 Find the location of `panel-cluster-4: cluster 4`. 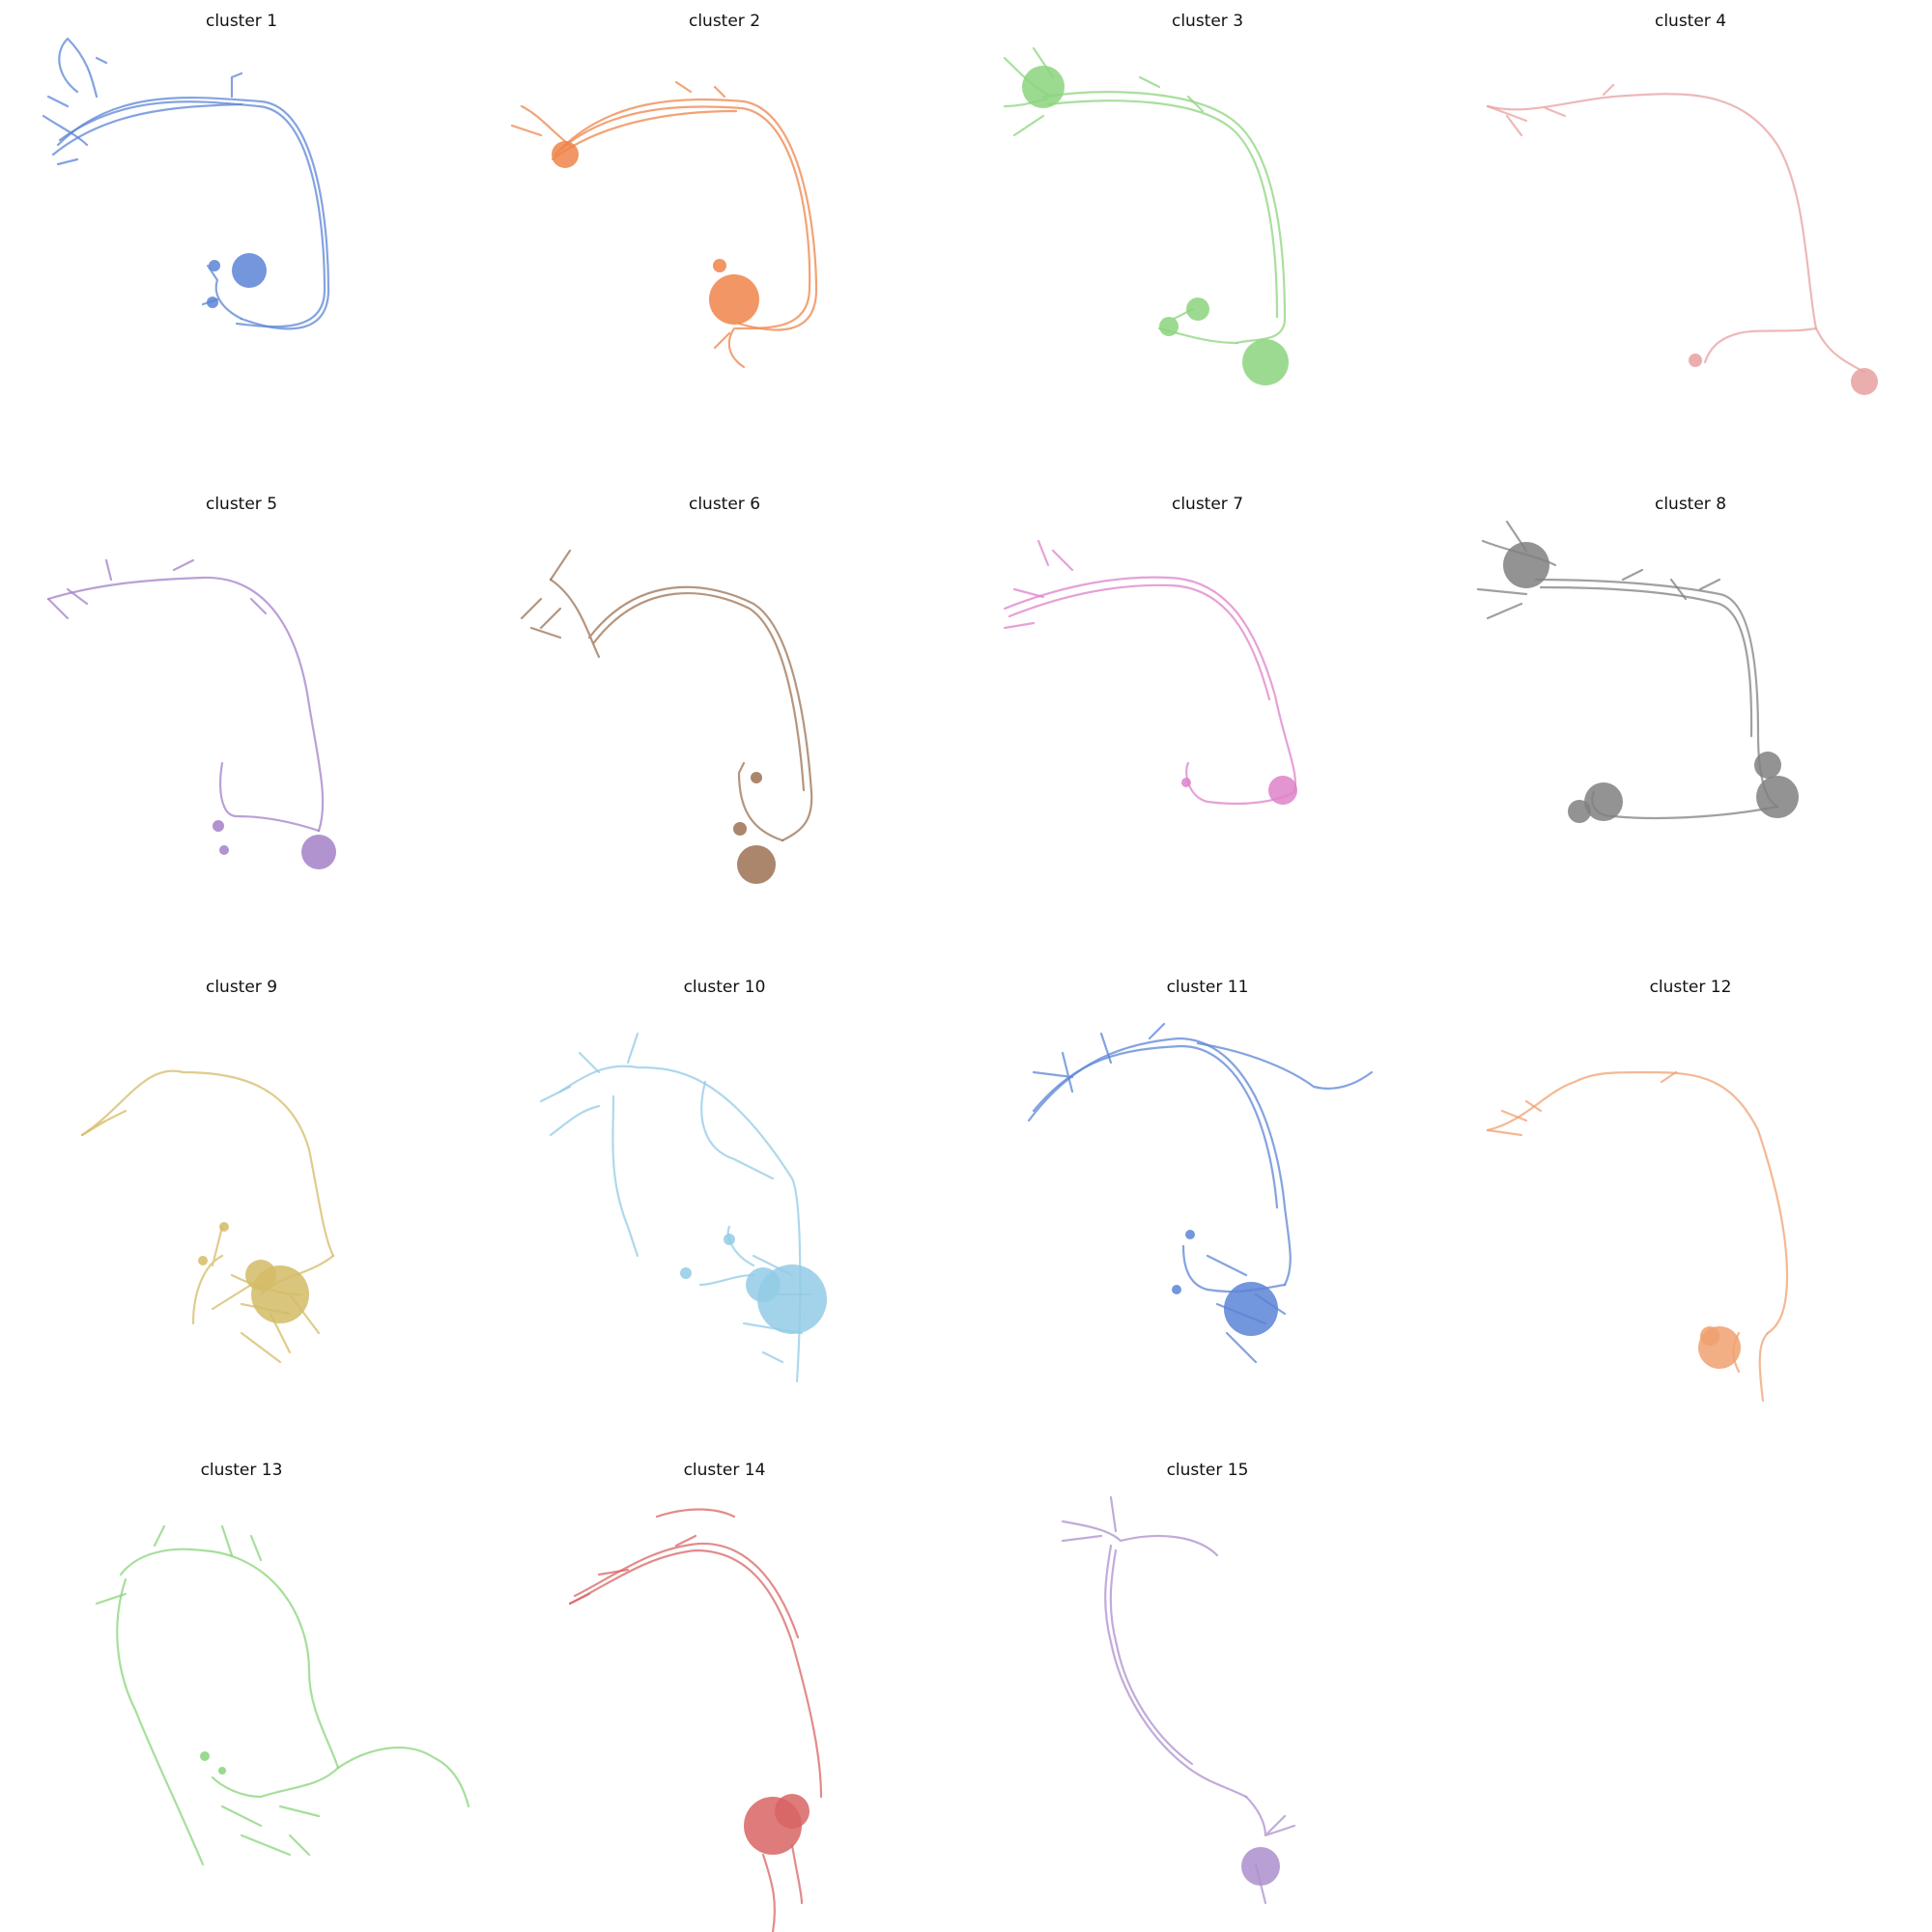

panel-cluster-4: cluster 4 is located at coordinates (1690, 241).